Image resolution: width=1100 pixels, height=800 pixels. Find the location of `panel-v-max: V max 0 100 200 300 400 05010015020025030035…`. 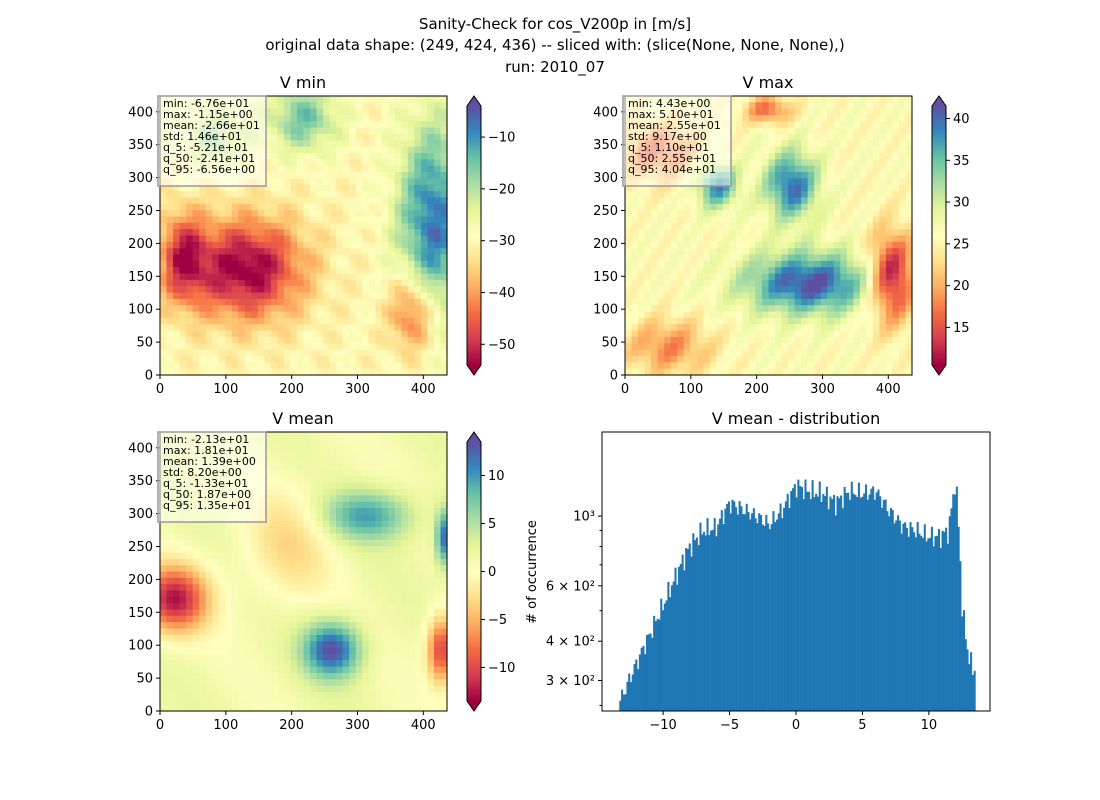

panel-v-max: V max 0 100 200 300 400 05010015020025030035… is located at coordinates (781, 235).